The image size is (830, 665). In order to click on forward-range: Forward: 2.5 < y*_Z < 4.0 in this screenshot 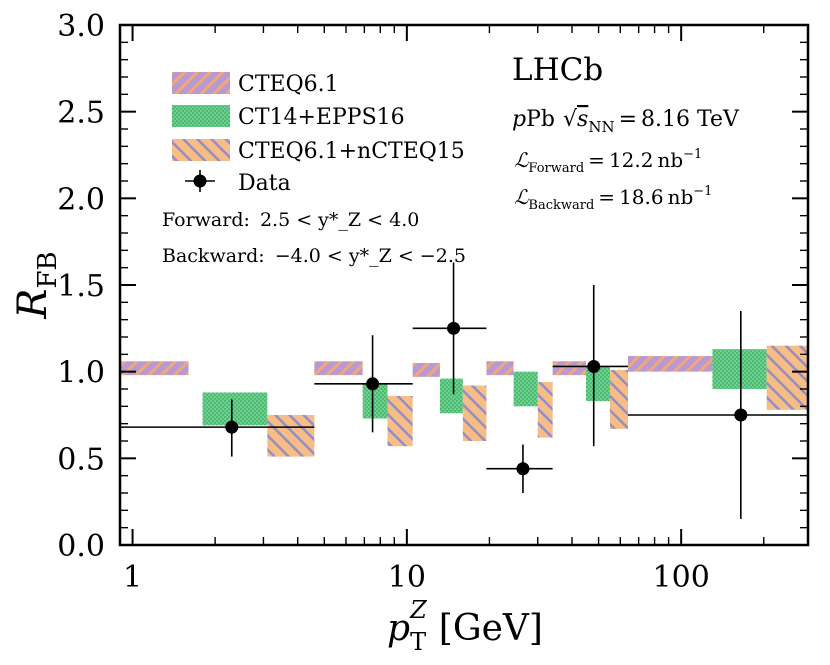, I will do `click(290, 220)`.